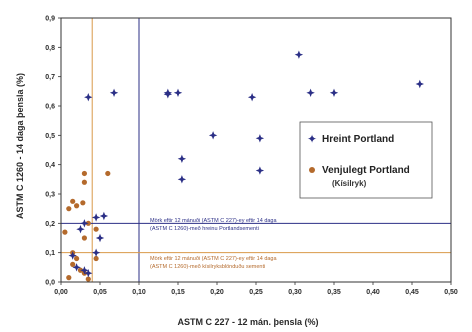  What do you see at coordinates (50, 48) in the screenshot?
I see `y-tick-label: 0,8` at bounding box center [50, 48].